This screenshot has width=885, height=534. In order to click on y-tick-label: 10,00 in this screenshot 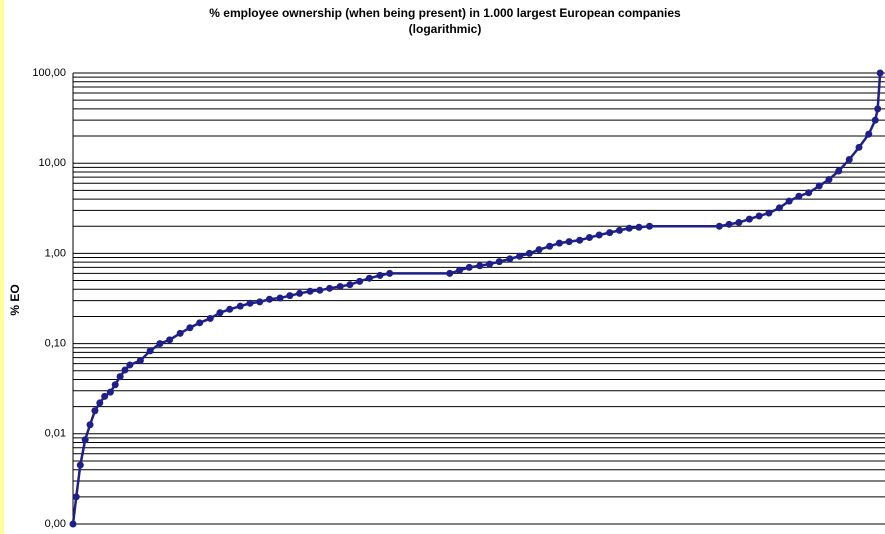, I will do `click(52, 163)`.